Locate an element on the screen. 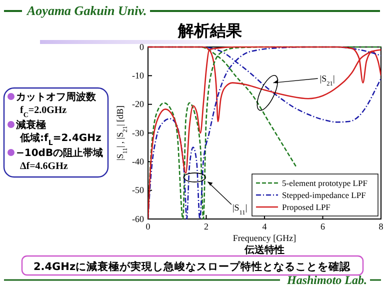 Image resolution: width=385 pixels, height=288 pixels. y-tick-label: -10 is located at coordinates (138, 75).